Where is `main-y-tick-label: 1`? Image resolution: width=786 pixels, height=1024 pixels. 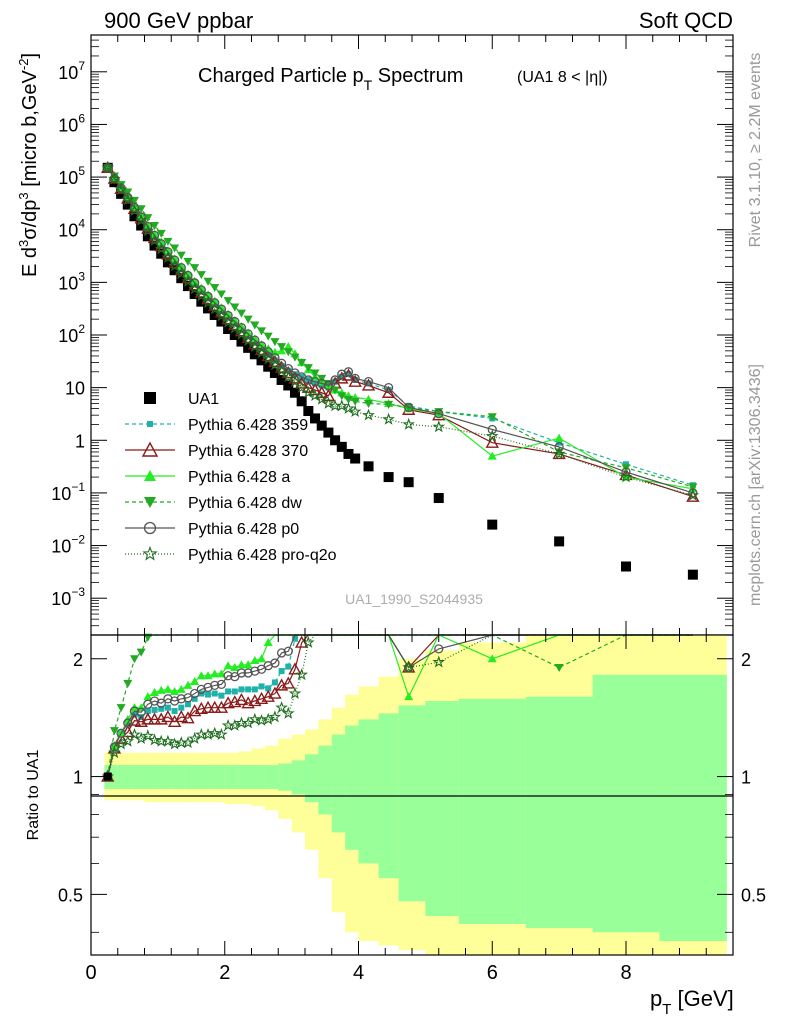
main-y-tick-label: 1 is located at coordinates (80, 441).